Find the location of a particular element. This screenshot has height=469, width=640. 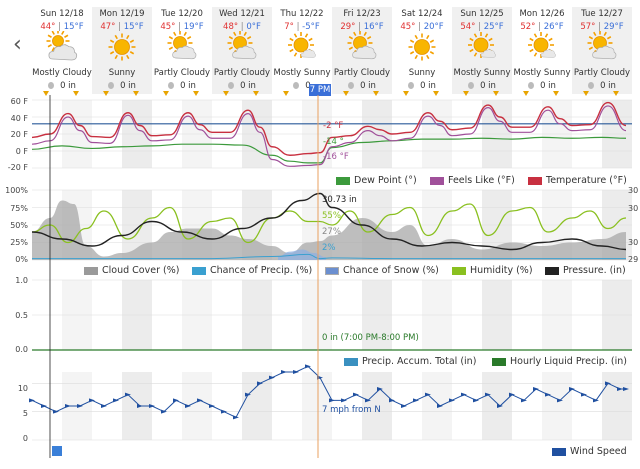

legend-chance-snow: Chance of Snow (%) is located at coordinates (382, 270).